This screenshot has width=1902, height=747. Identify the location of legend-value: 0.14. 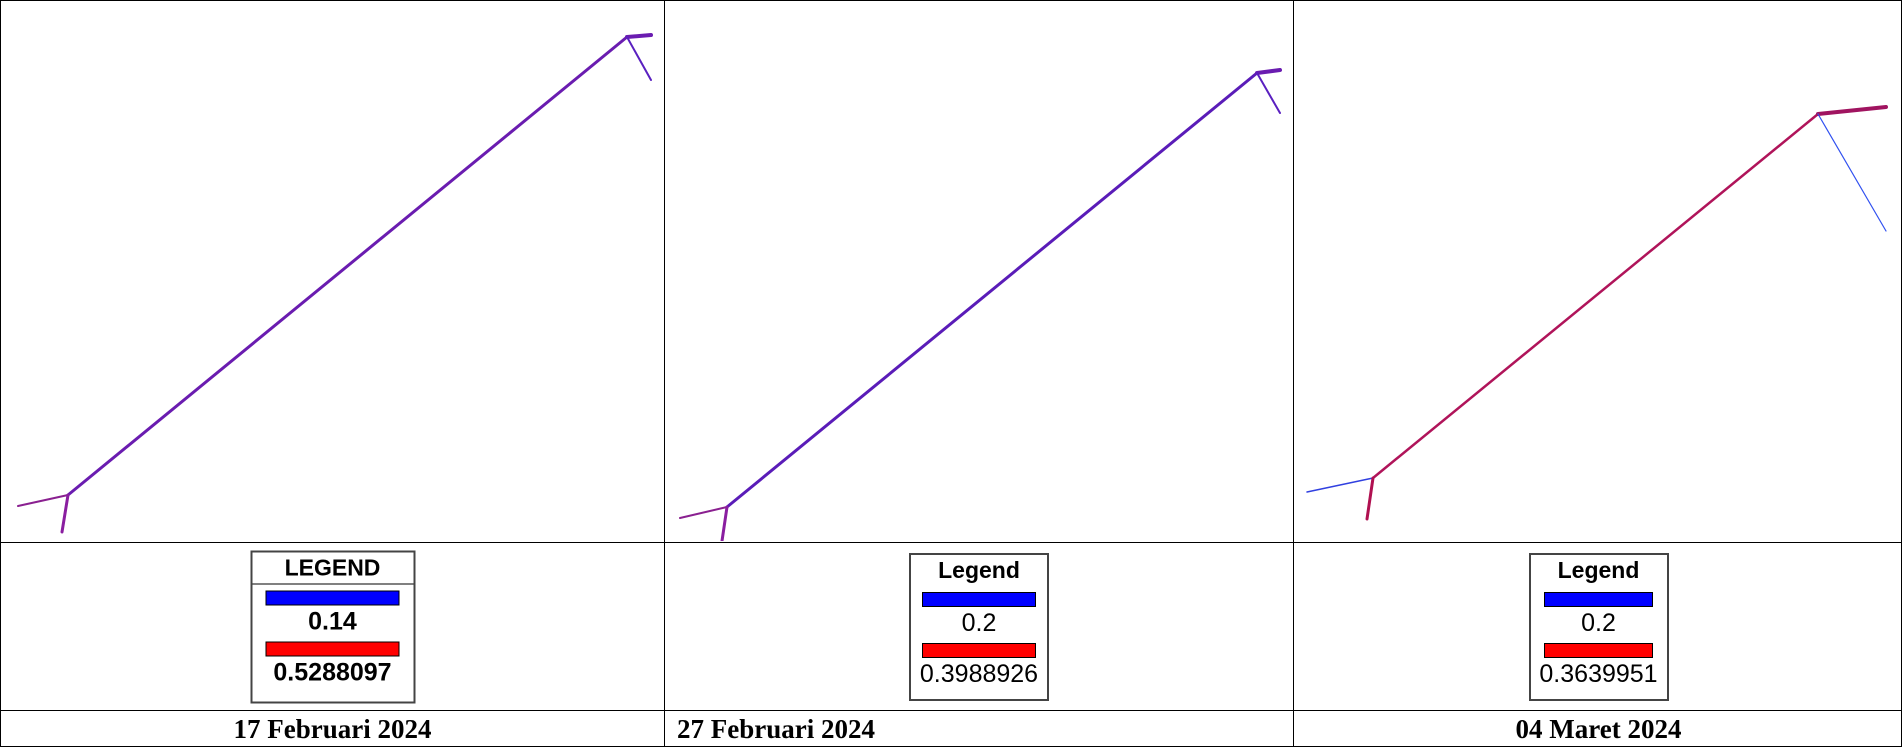
(332, 621).